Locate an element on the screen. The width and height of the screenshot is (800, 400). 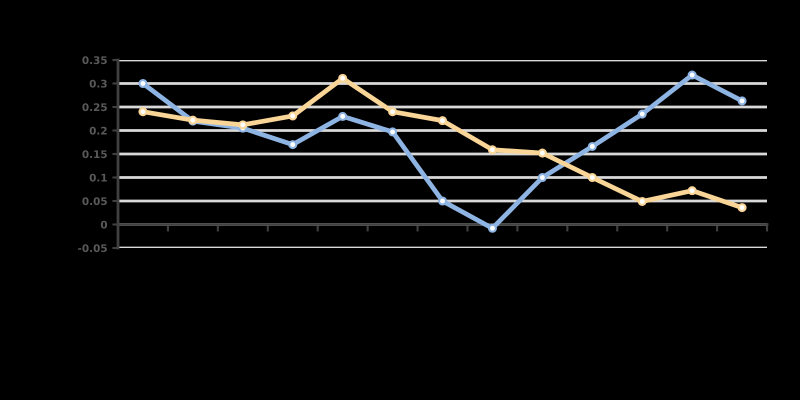
y-tick-label: 0.1 is located at coordinates (98, 178).